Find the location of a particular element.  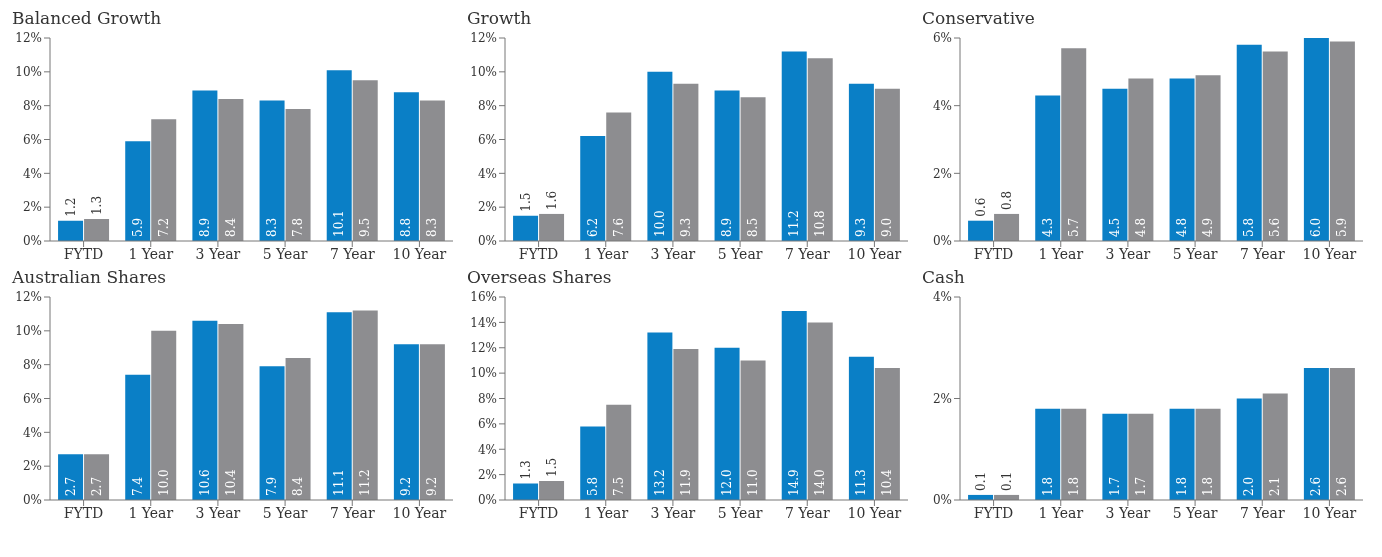

chart-title: Growth is located at coordinates (499, 18).